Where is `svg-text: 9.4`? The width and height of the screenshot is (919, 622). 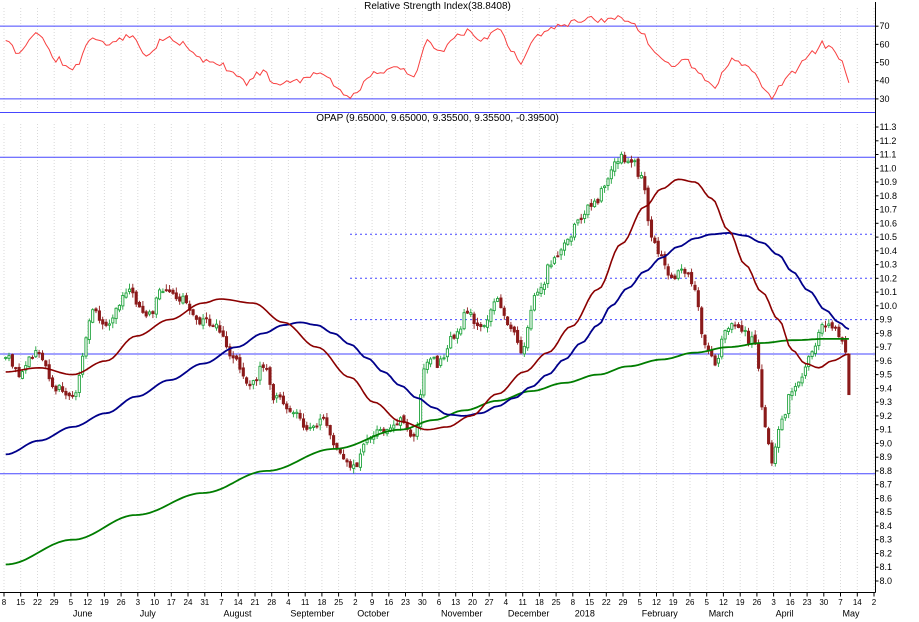 svg-text: 9.4 is located at coordinates (886, 388).